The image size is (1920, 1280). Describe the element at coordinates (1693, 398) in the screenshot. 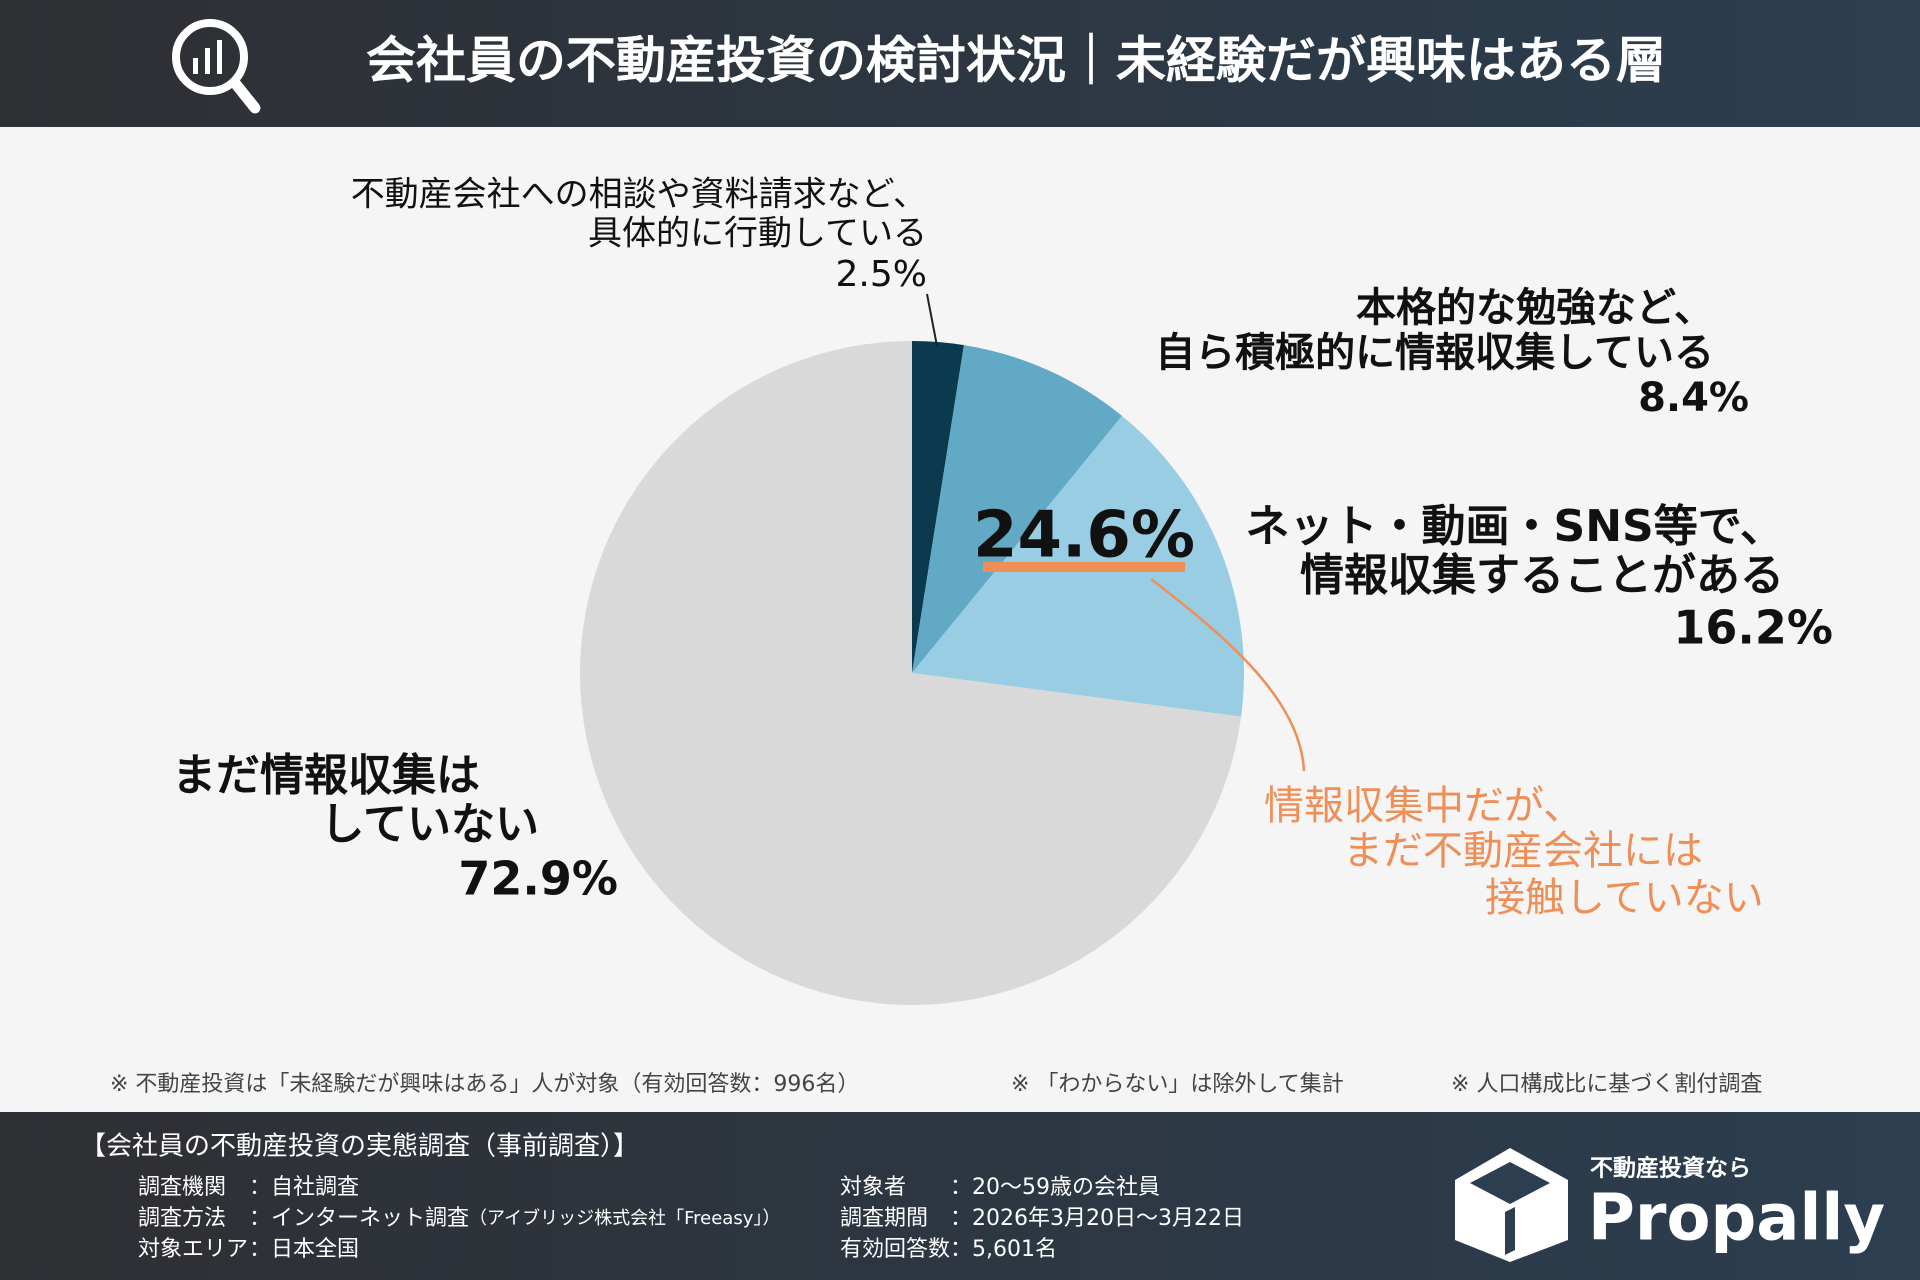

I see `value-label: 8.4%` at that location.